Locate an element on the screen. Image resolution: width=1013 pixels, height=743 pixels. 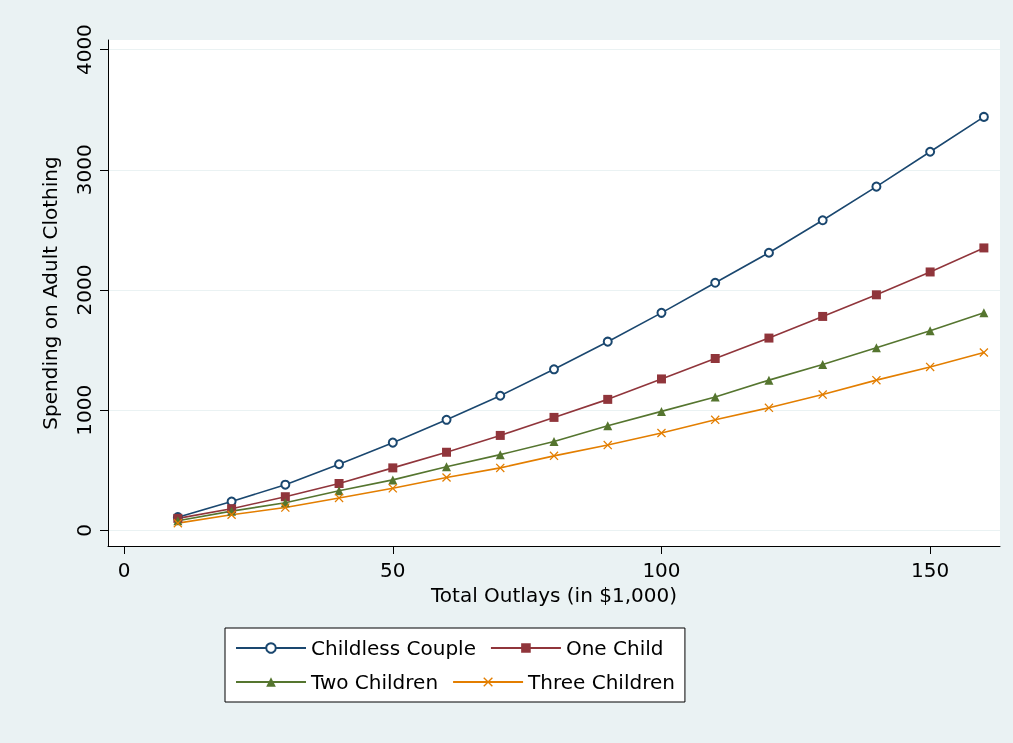
x-axis-title: Total Outlays (in $1,000) is located at coordinates (553, 594).